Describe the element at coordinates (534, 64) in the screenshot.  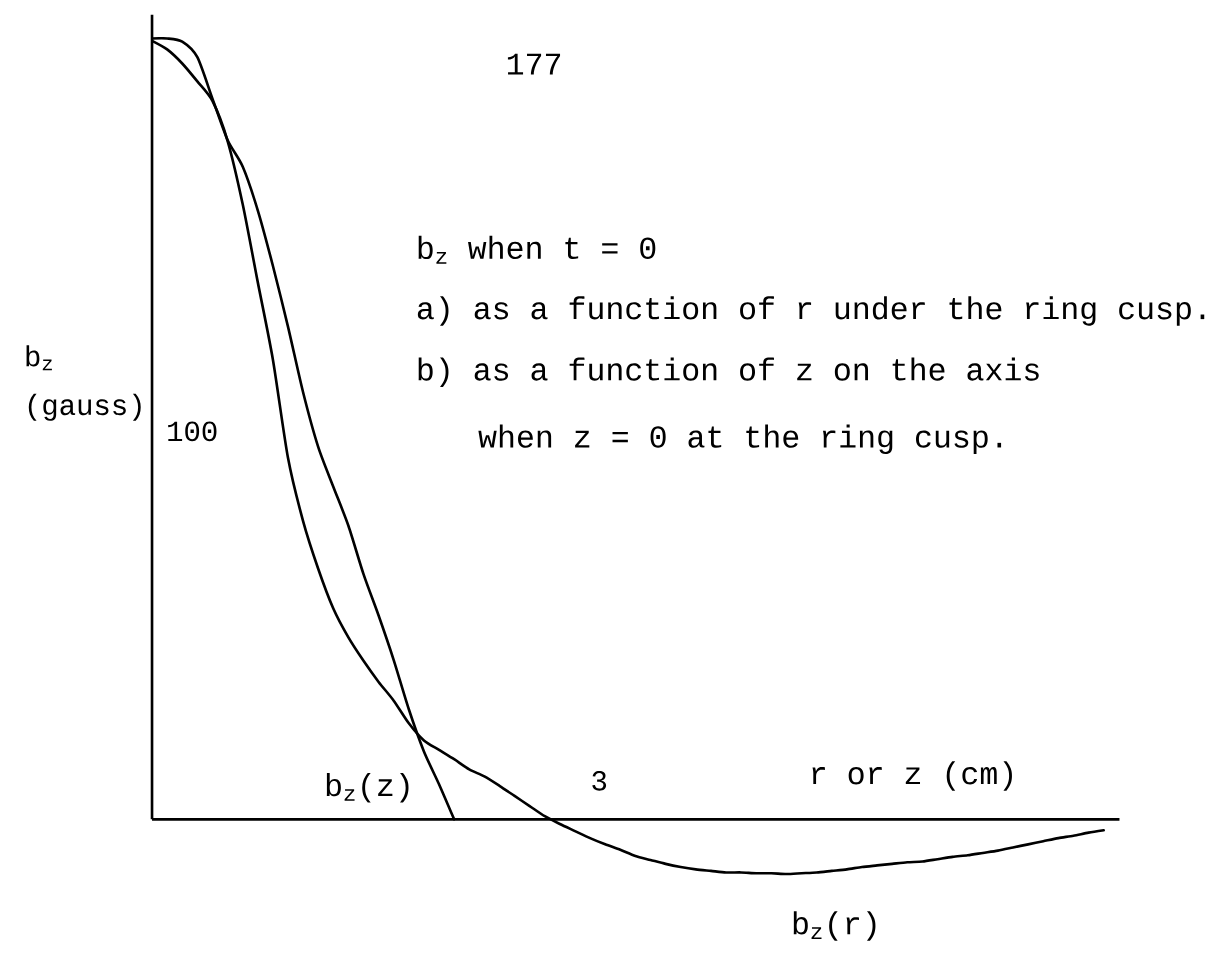
I see `annotation: 177` at that location.